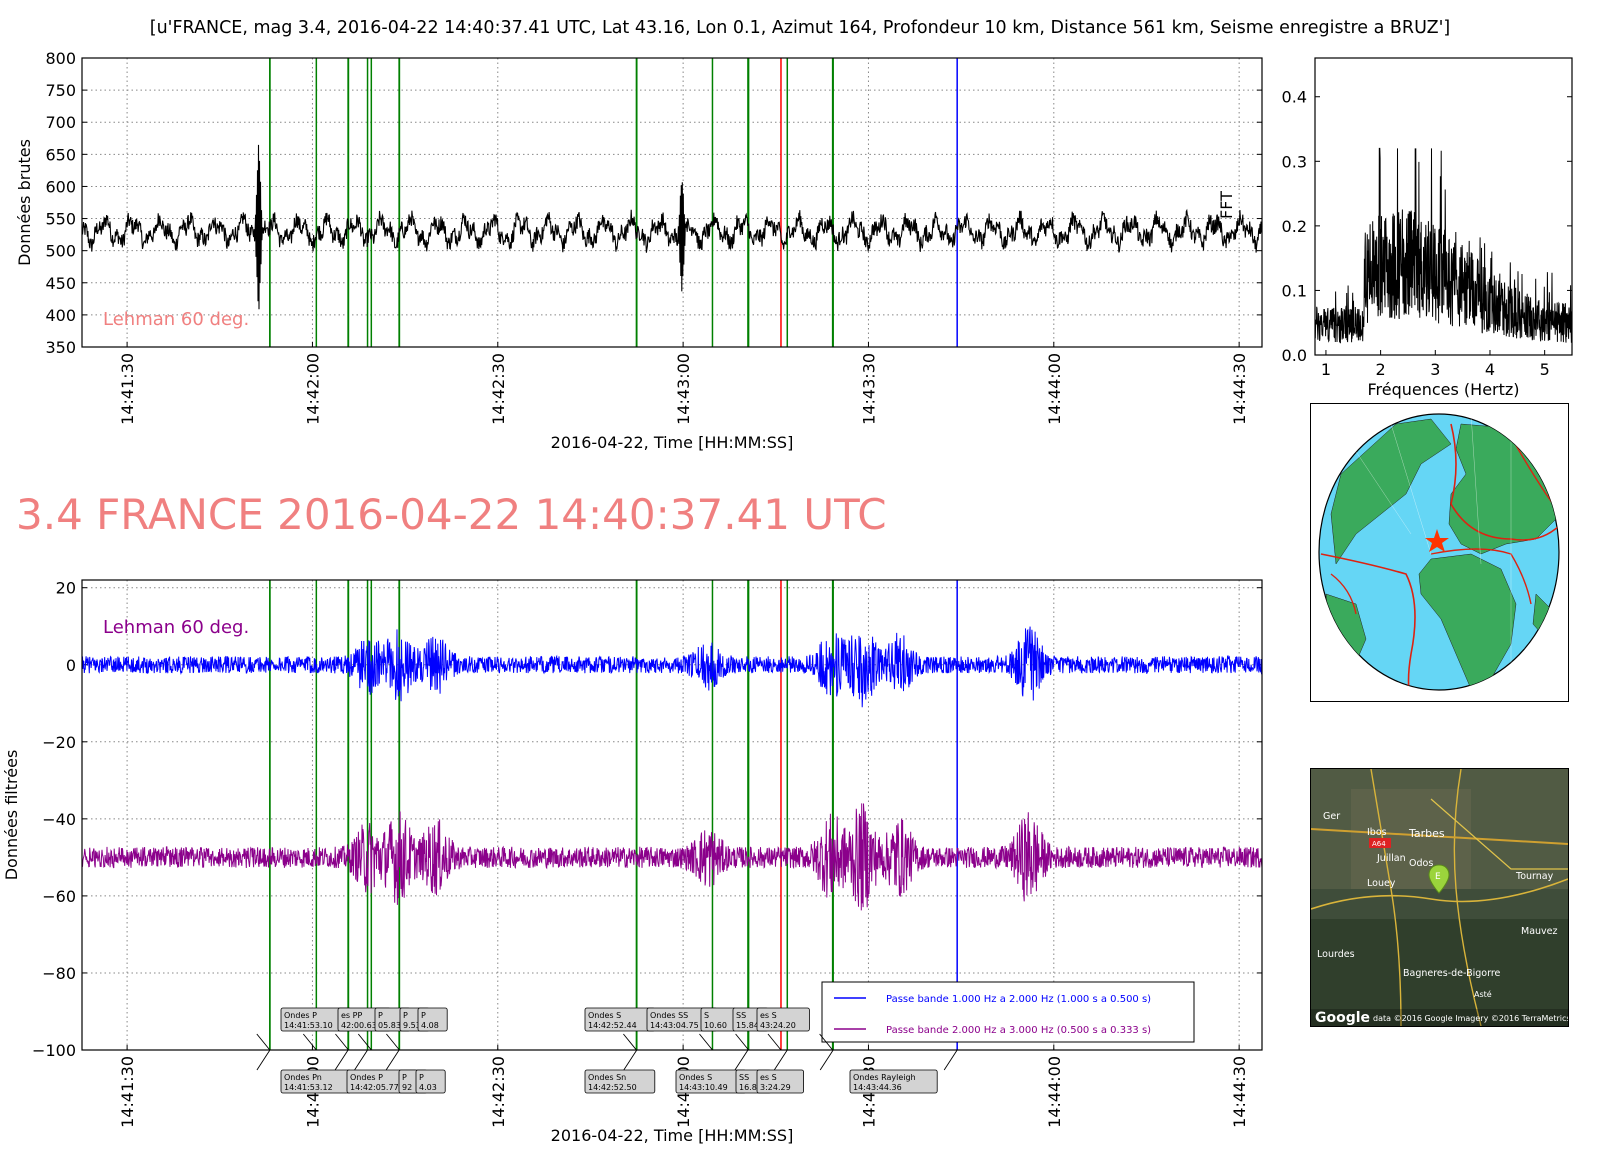 The width and height of the screenshot is (1600, 1150). I want to click on phase-label-time: 05.83, so click(389, 1025).